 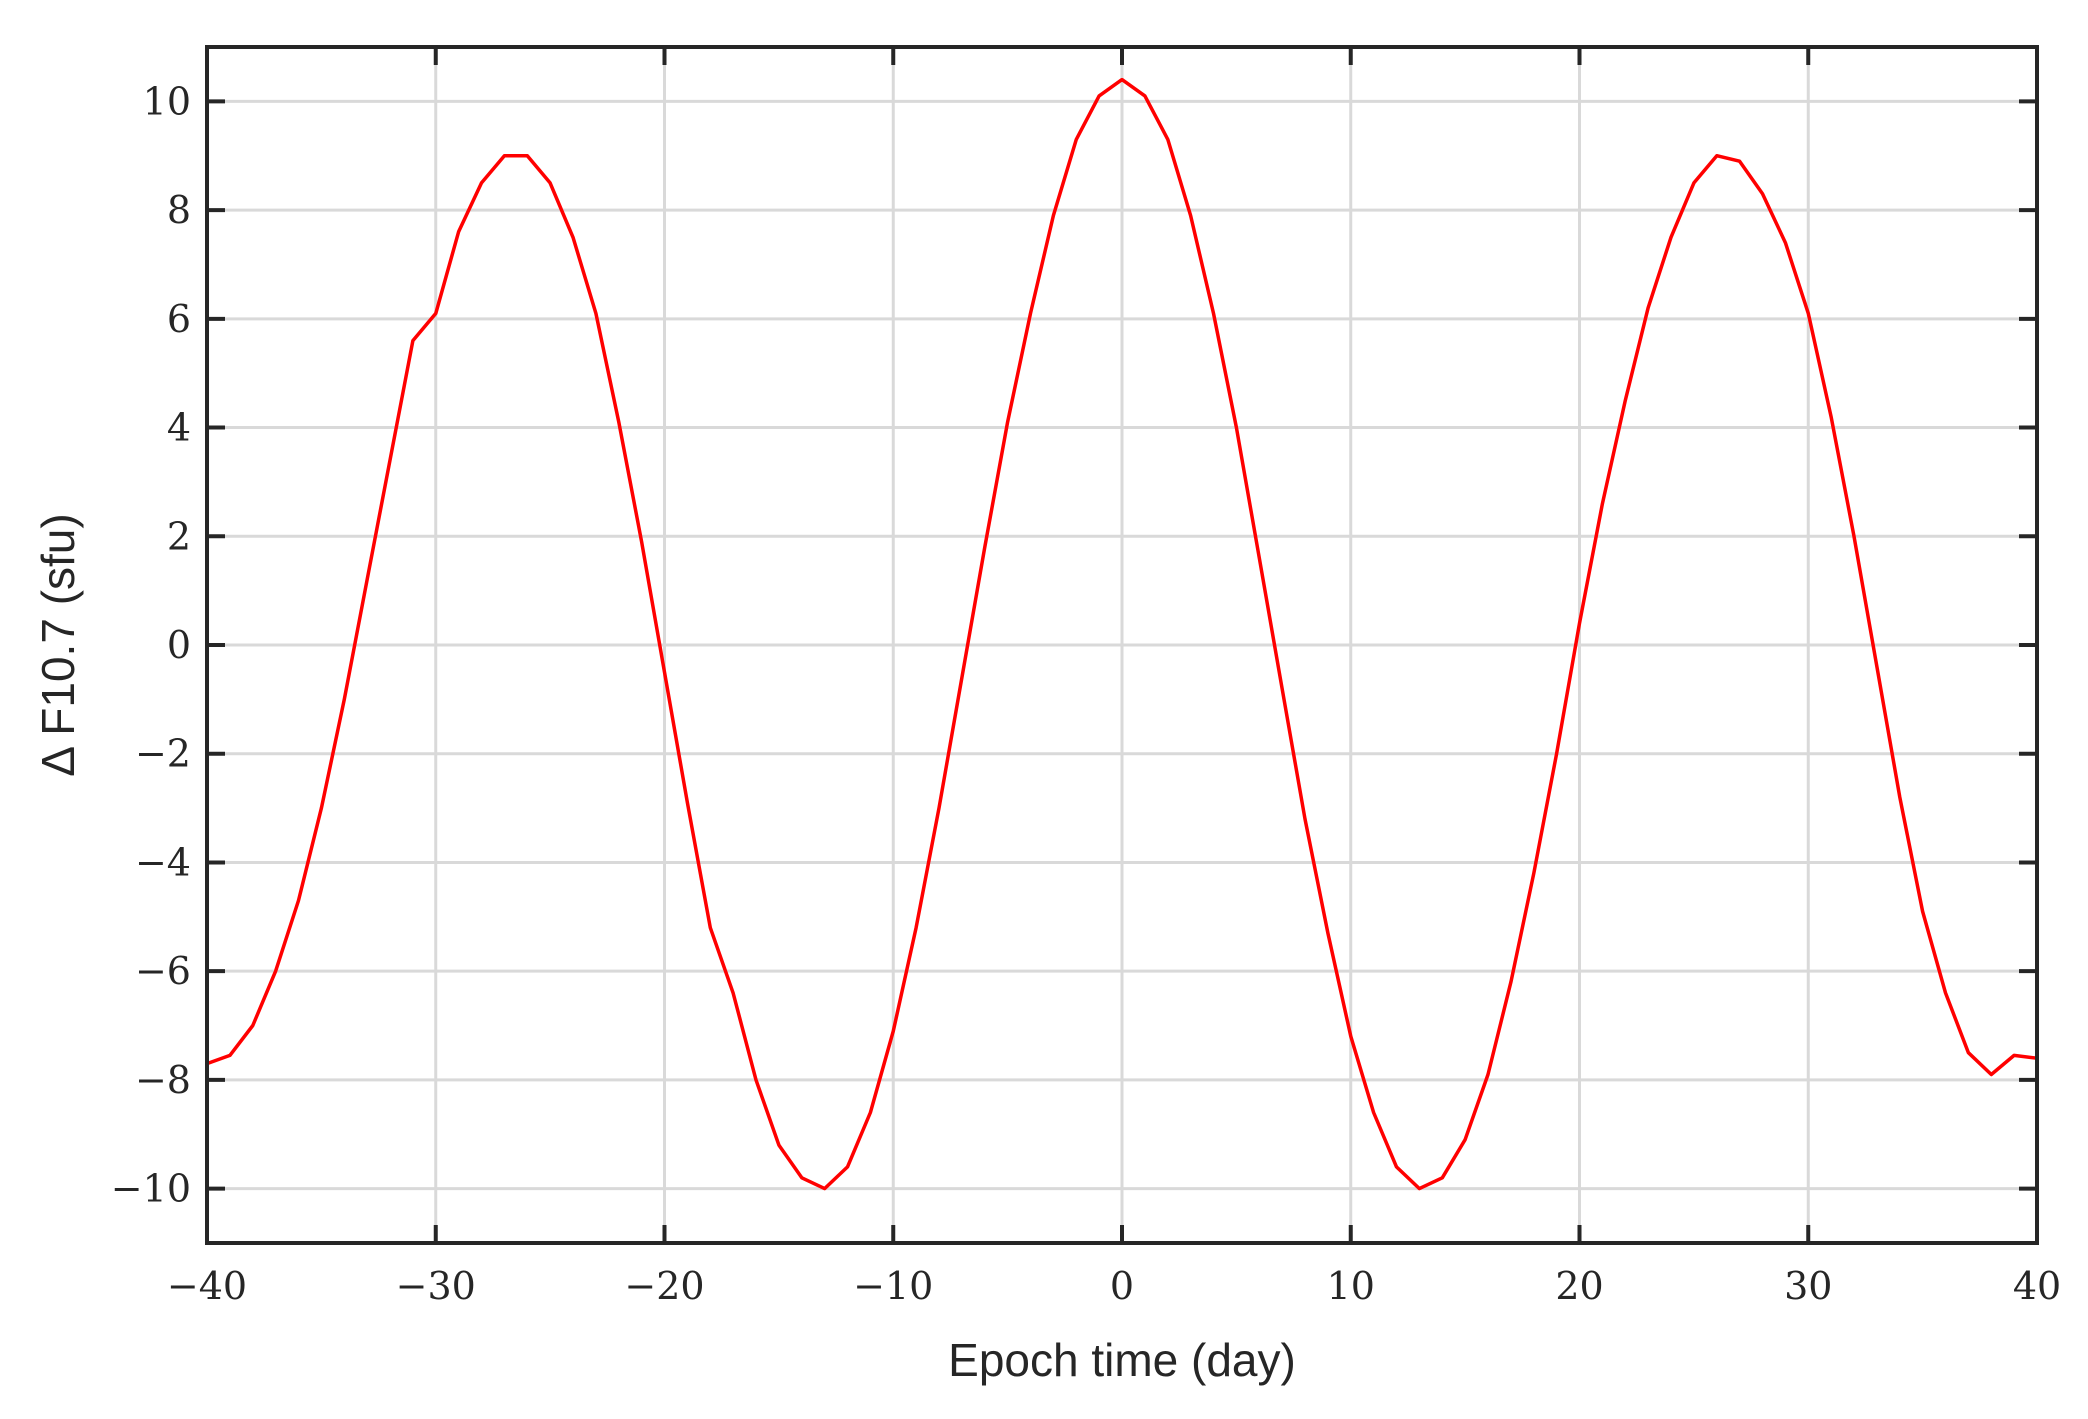 What do you see at coordinates (58, 644) in the screenshot?
I see `y-axis-title: Δ F10.7 (sfu)` at bounding box center [58, 644].